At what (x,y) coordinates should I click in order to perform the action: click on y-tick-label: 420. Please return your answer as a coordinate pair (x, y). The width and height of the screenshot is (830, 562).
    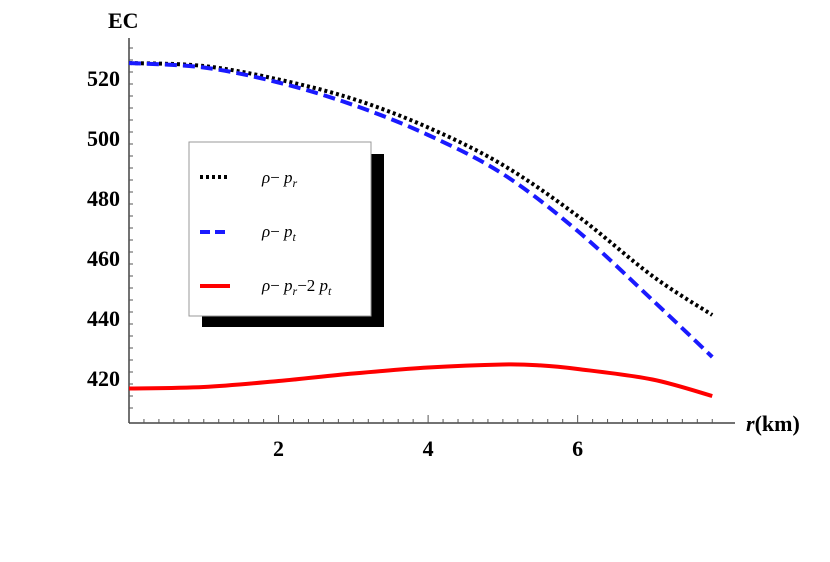
    Looking at the image, I should click on (103, 378).